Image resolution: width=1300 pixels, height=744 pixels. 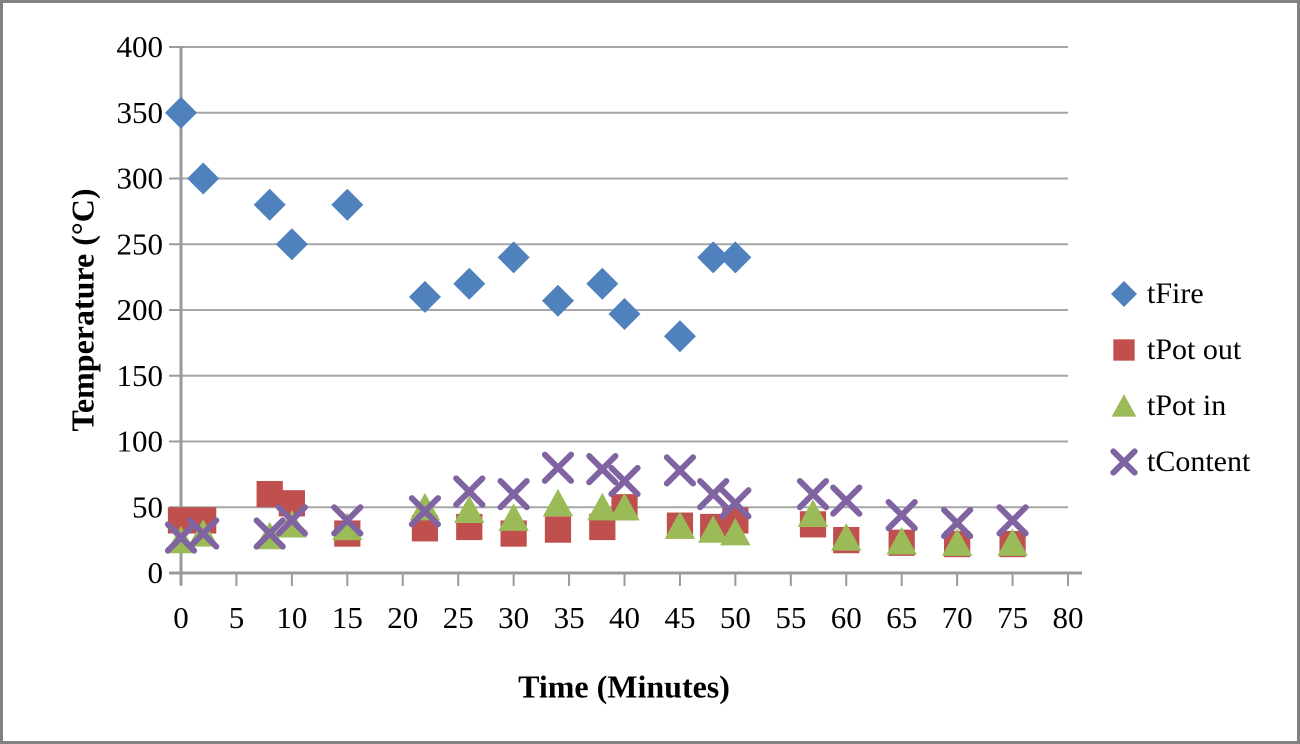 I want to click on legend-item-tpot-out: tPot out, so click(x=1179, y=350).